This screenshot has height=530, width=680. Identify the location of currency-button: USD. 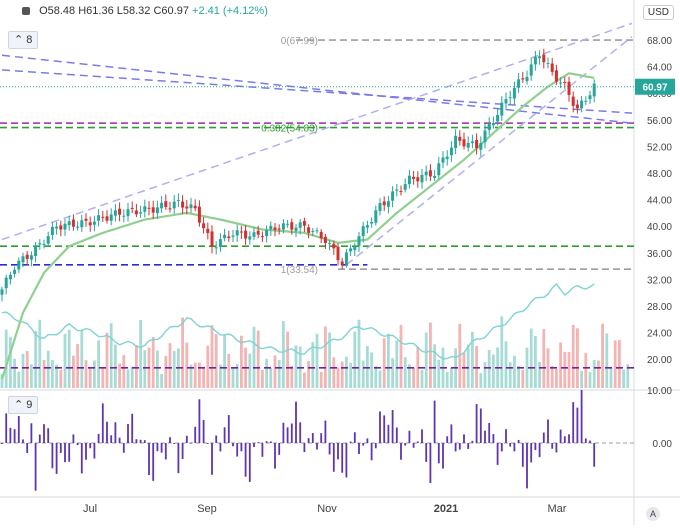
(658, 12).